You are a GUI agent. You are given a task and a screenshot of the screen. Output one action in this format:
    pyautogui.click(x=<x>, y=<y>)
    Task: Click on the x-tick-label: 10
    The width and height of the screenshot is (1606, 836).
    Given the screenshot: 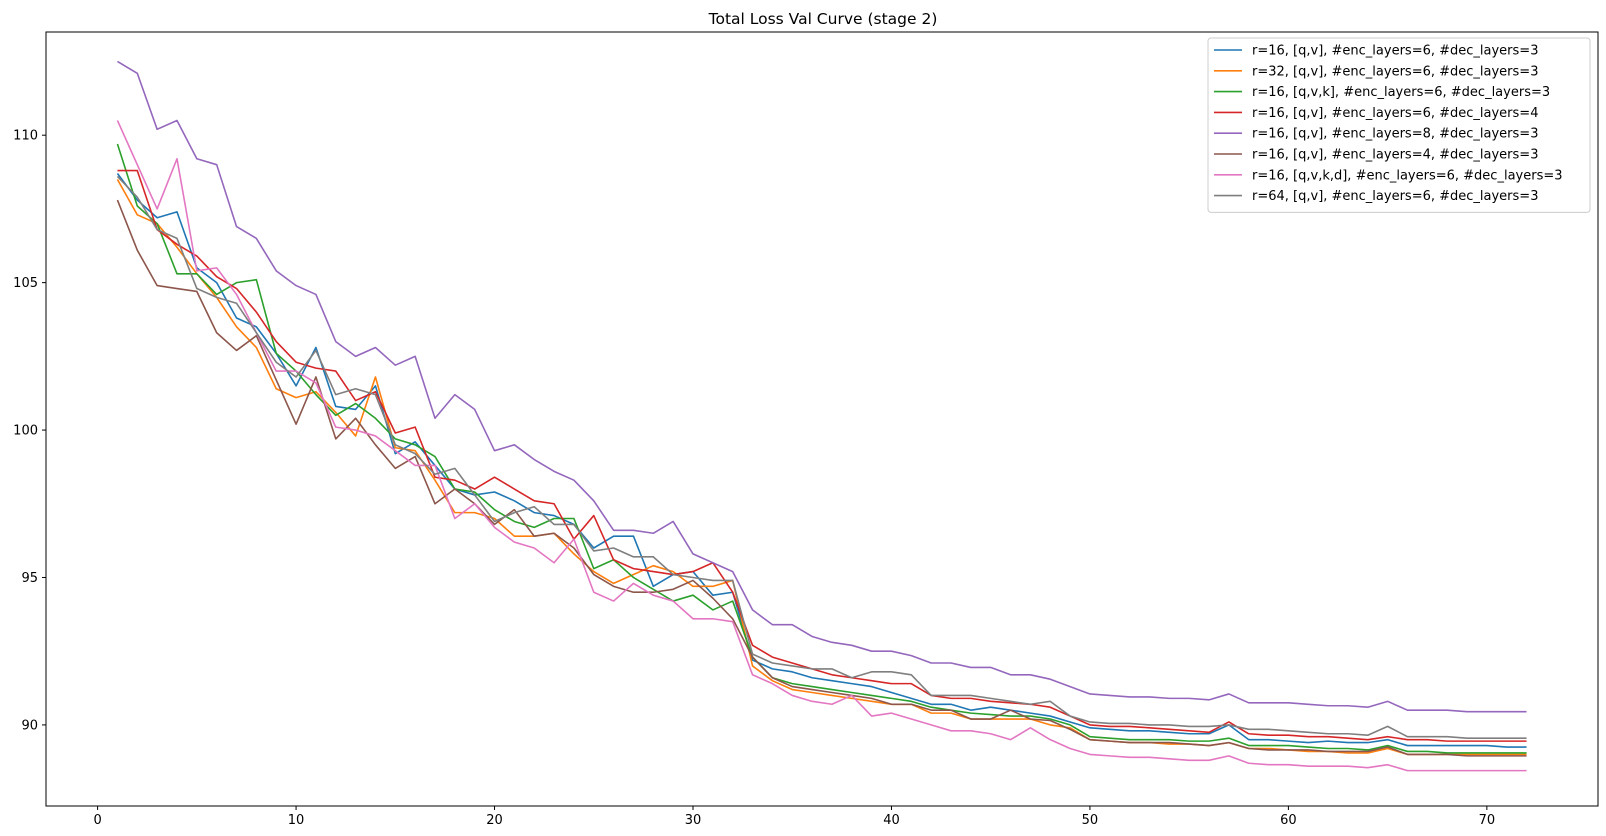 What is the action you would take?
    pyautogui.click(x=296, y=820)
    